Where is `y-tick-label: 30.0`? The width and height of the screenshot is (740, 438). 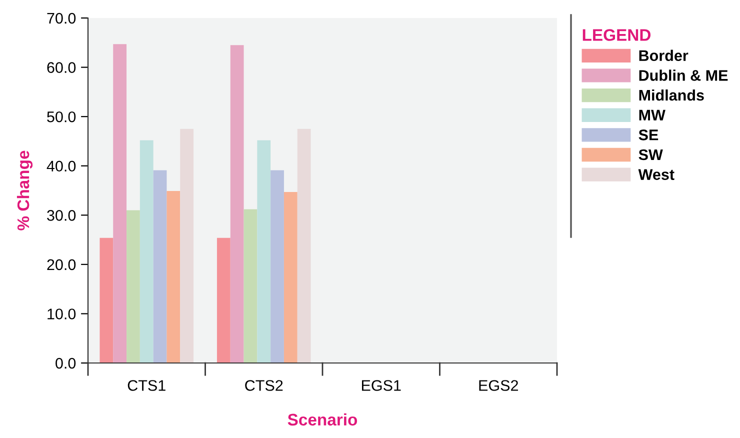 y-tick-label: 30.0 is located at coordinates (61, 215).